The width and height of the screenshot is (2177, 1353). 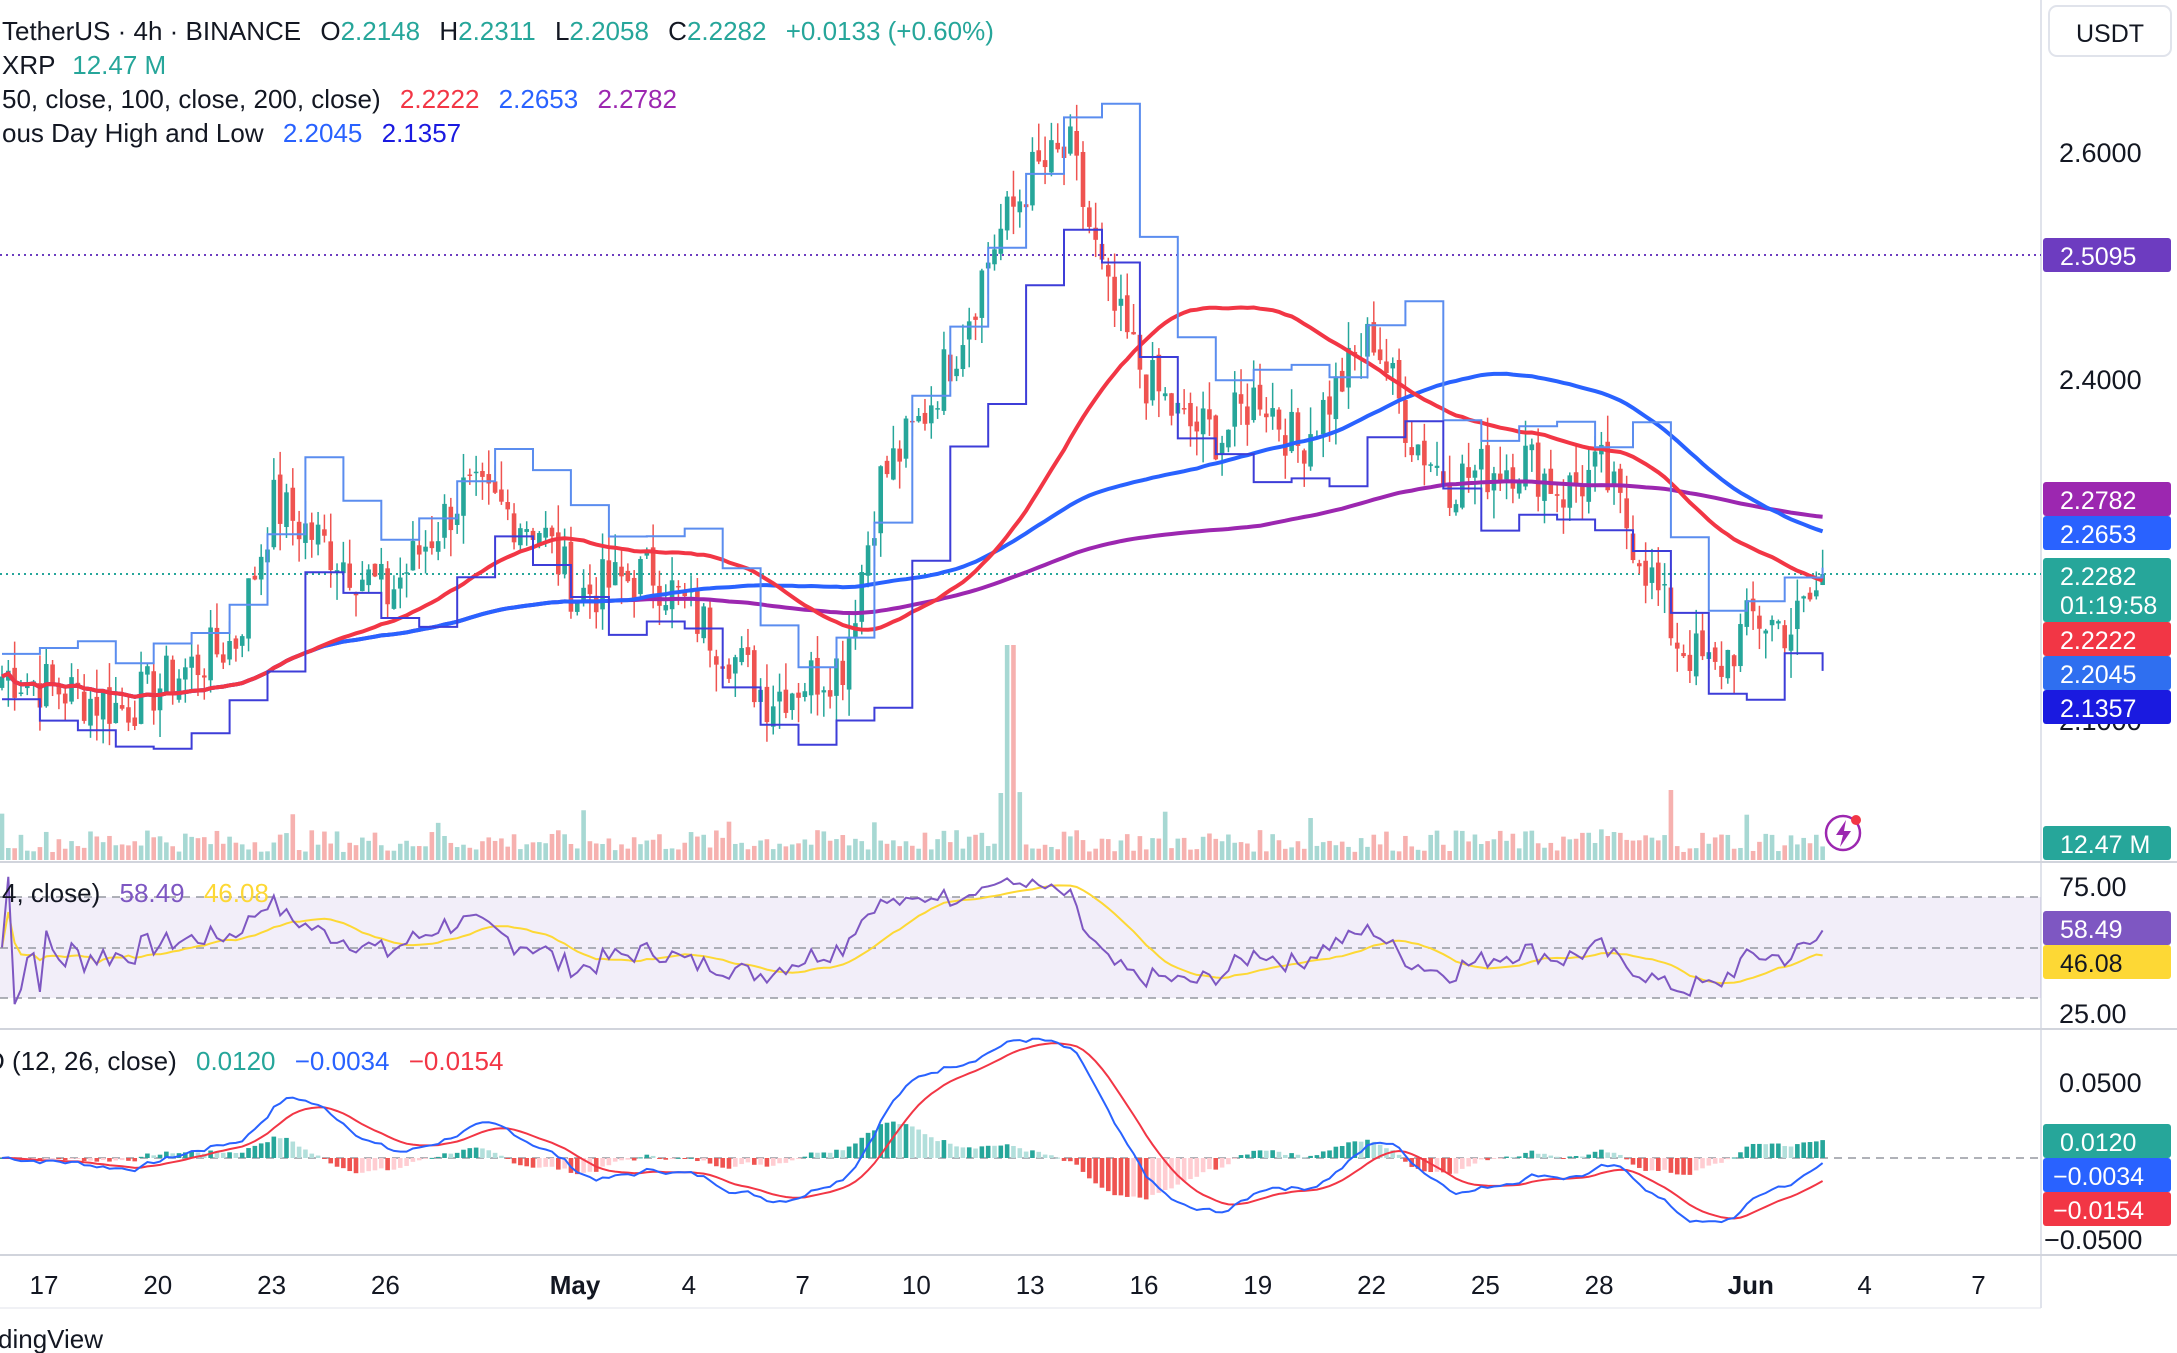 What do you see at coordinates (2110, 31) in the screenshot?
I see `currency-button: USDT` at bounding box center [2110, 31].